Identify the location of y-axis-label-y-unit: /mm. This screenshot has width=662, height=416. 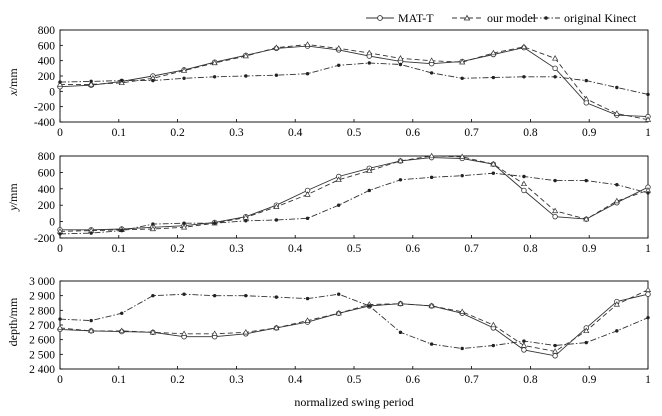
(13, 194).